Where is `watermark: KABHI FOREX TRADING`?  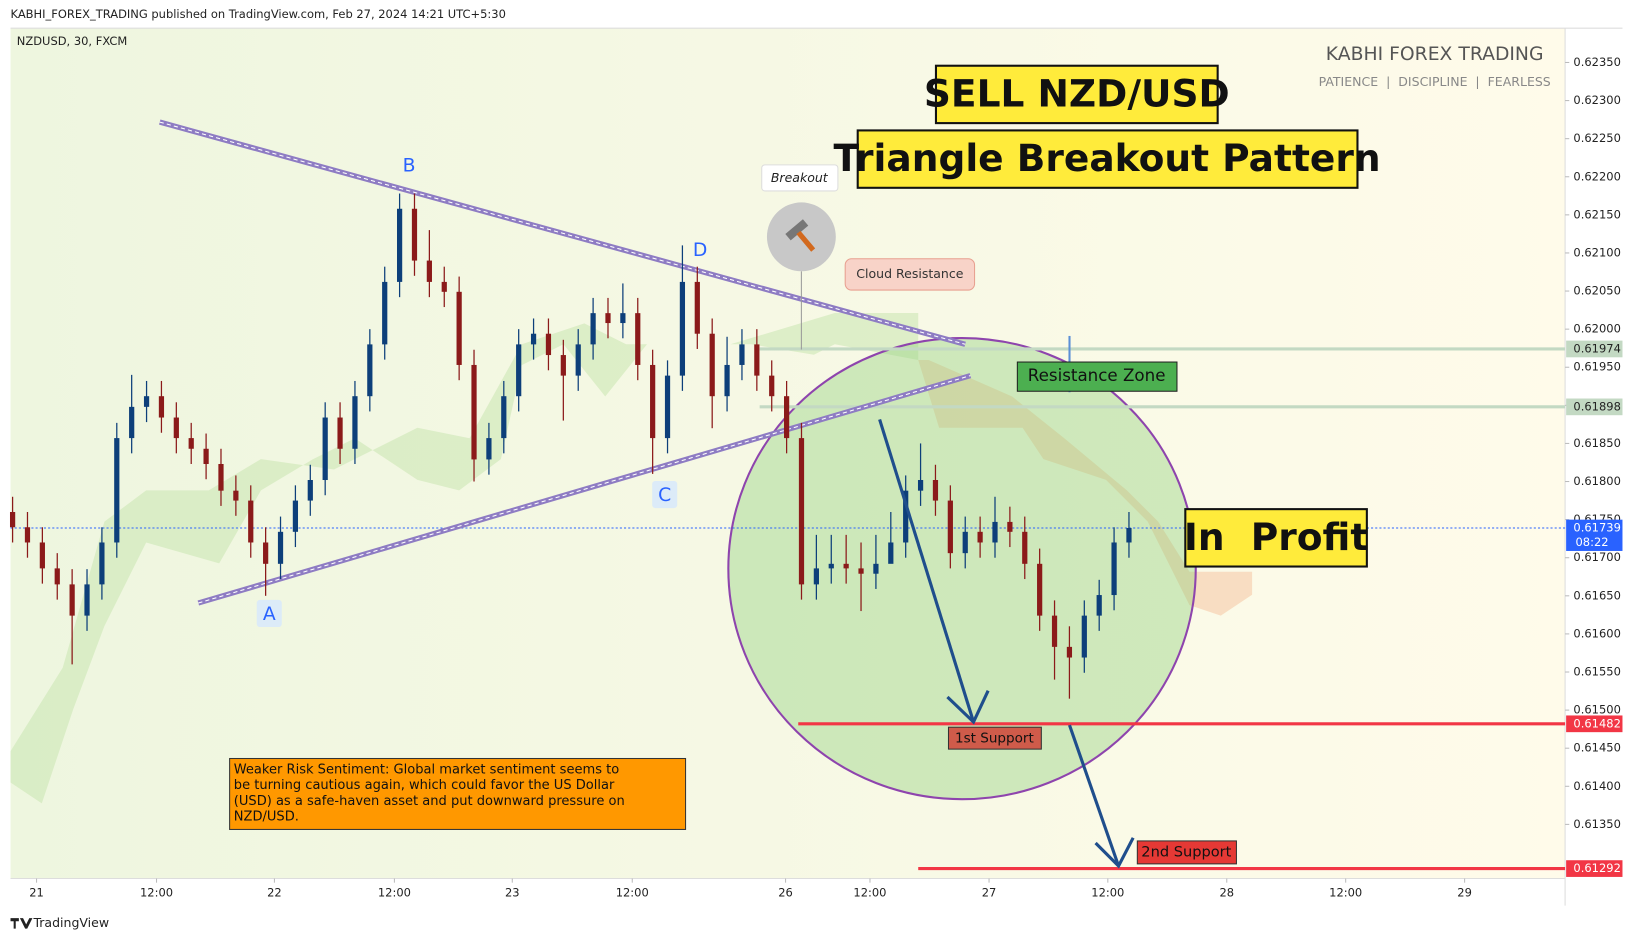
watermark: KABHI FOREX TRADING is located at coordinates (1435, 54).